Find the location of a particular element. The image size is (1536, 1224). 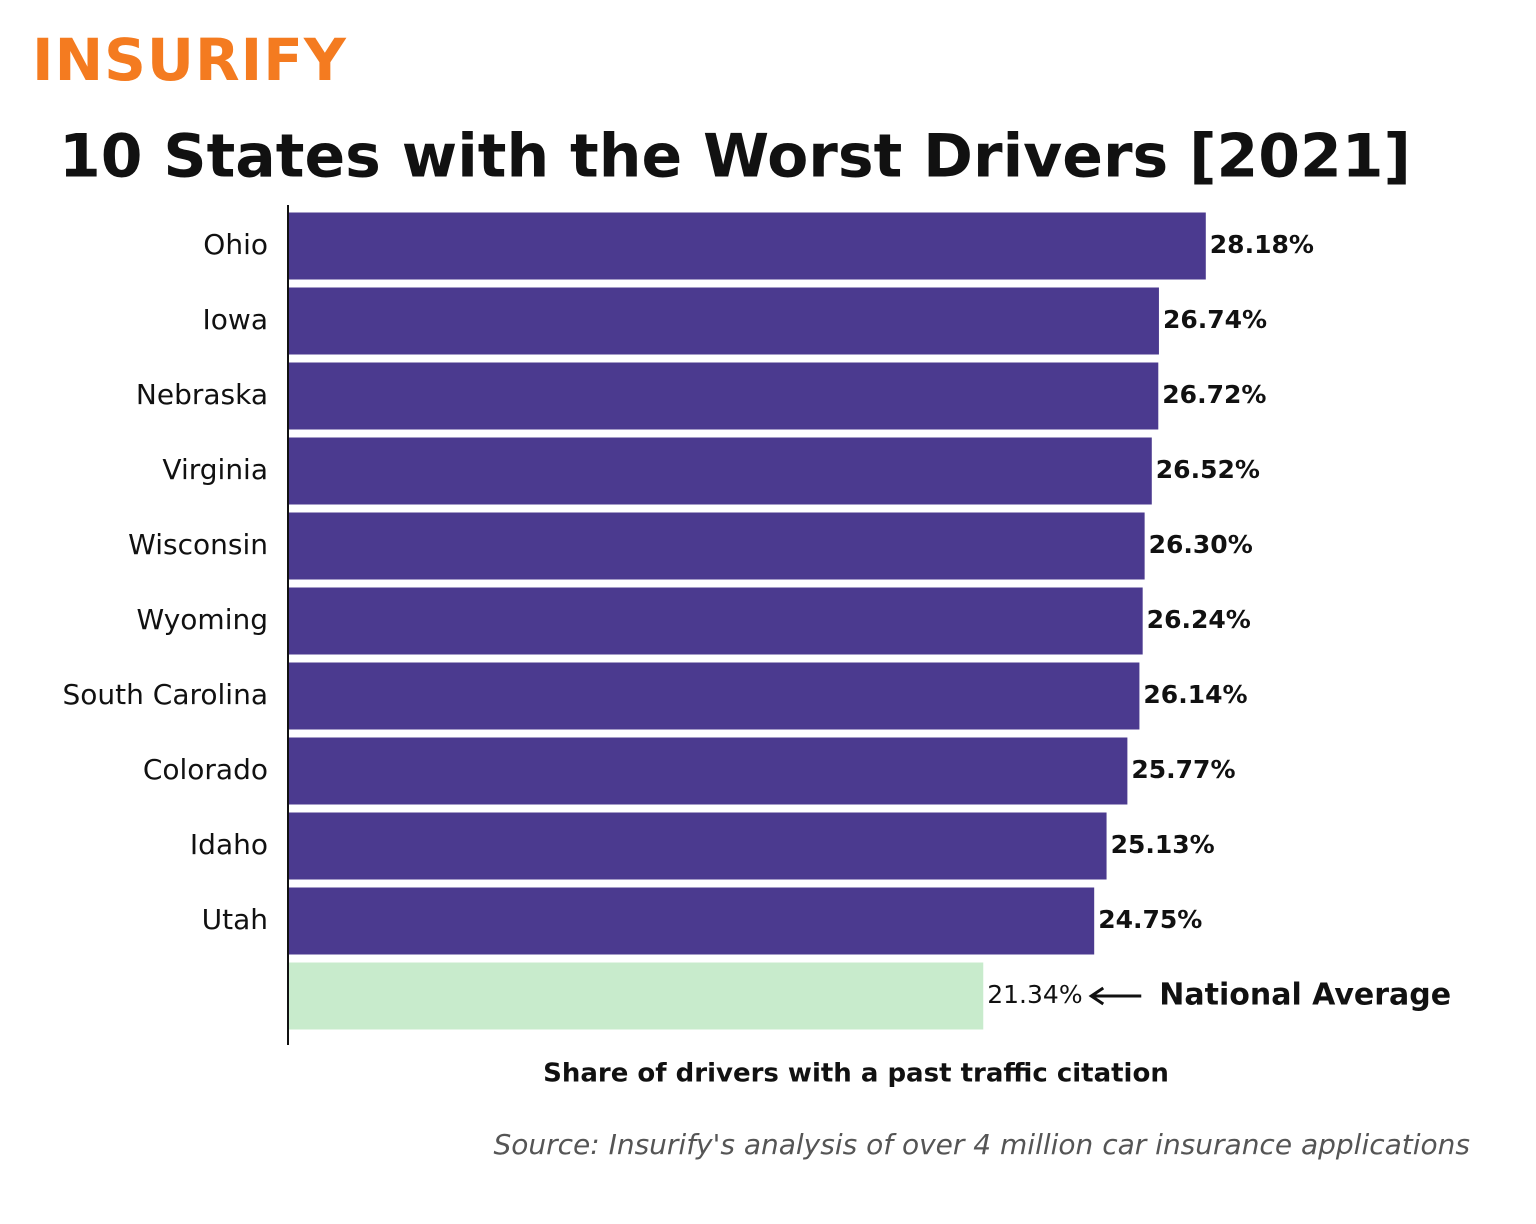

y-tick-label: Wisconsin is located at coordinates (198, 544).